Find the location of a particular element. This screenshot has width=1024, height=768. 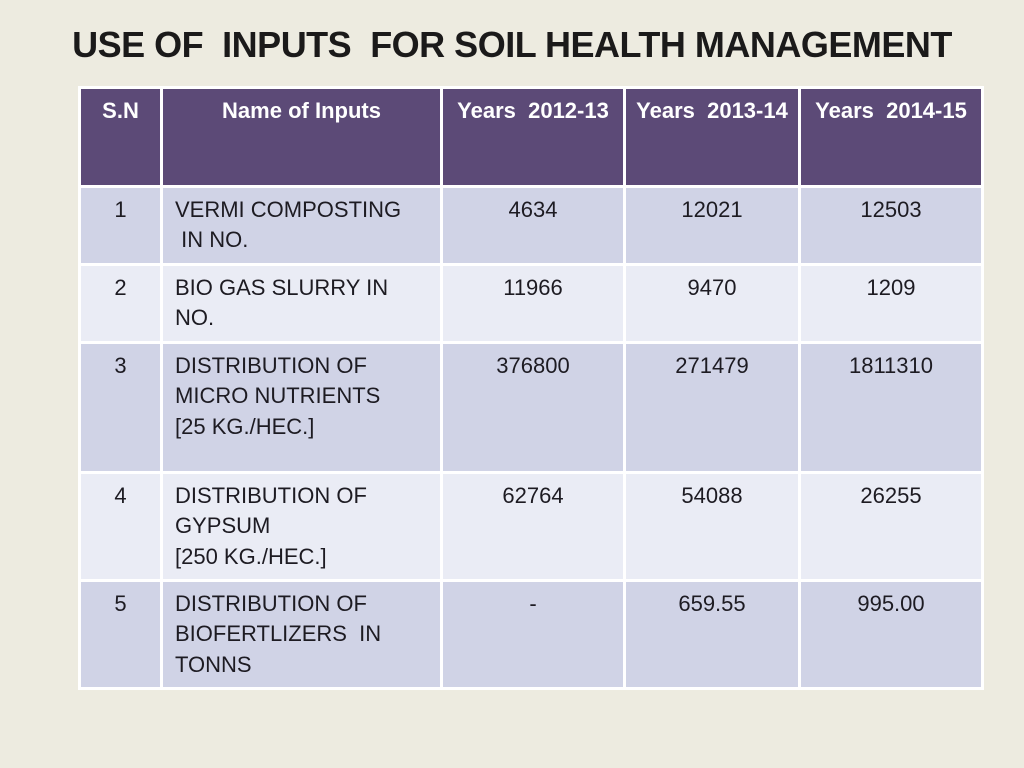

header-cell-2012-13: Years 2012-13 is located at coordinates (533, 137).